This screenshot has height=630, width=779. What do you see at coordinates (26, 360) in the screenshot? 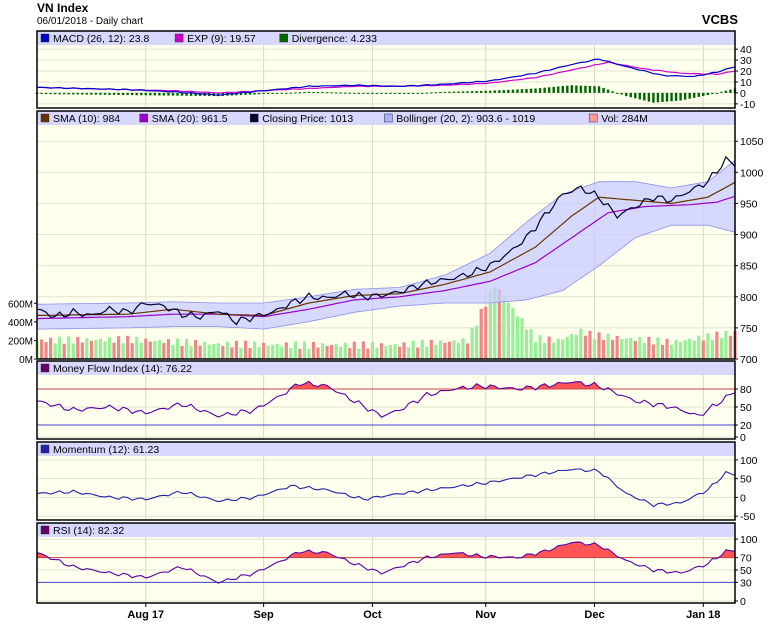
I see `volume-tick-label: 0M` at bounding box center [26, 360].